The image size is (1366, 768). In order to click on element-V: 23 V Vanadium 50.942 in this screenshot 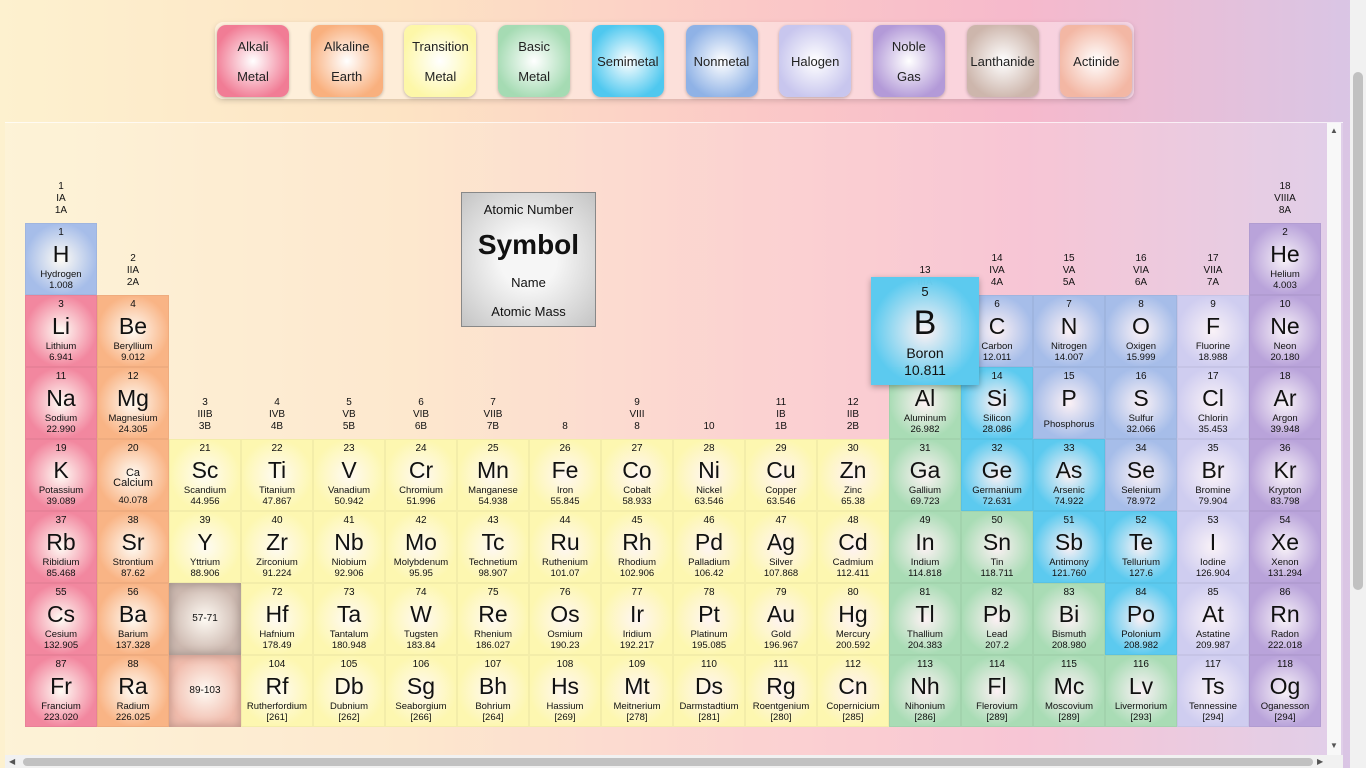, I will do `click(349, 475)`.